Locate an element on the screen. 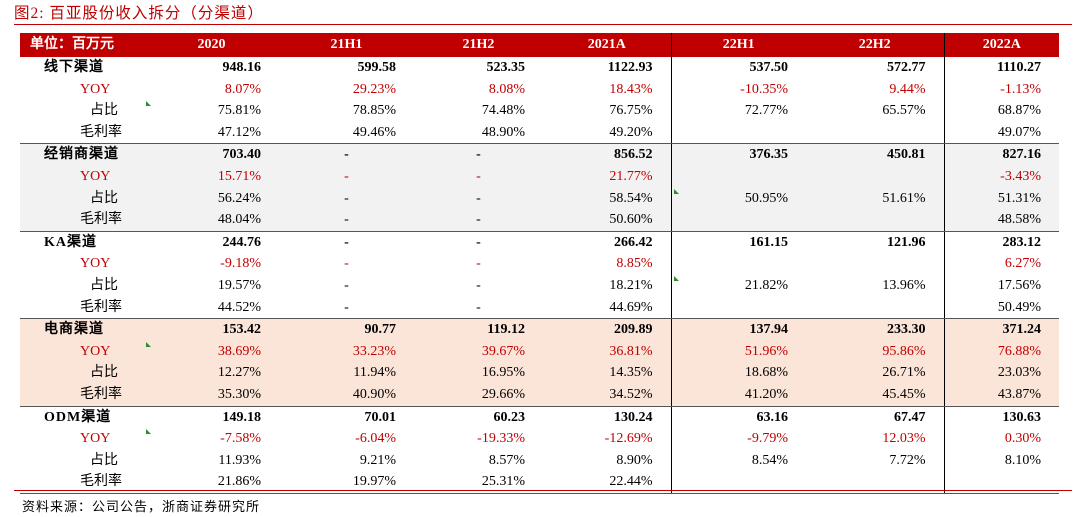 This screenshot has height=517, width=1087. table-cell: 78.85% is located at coordinates (374, 111).